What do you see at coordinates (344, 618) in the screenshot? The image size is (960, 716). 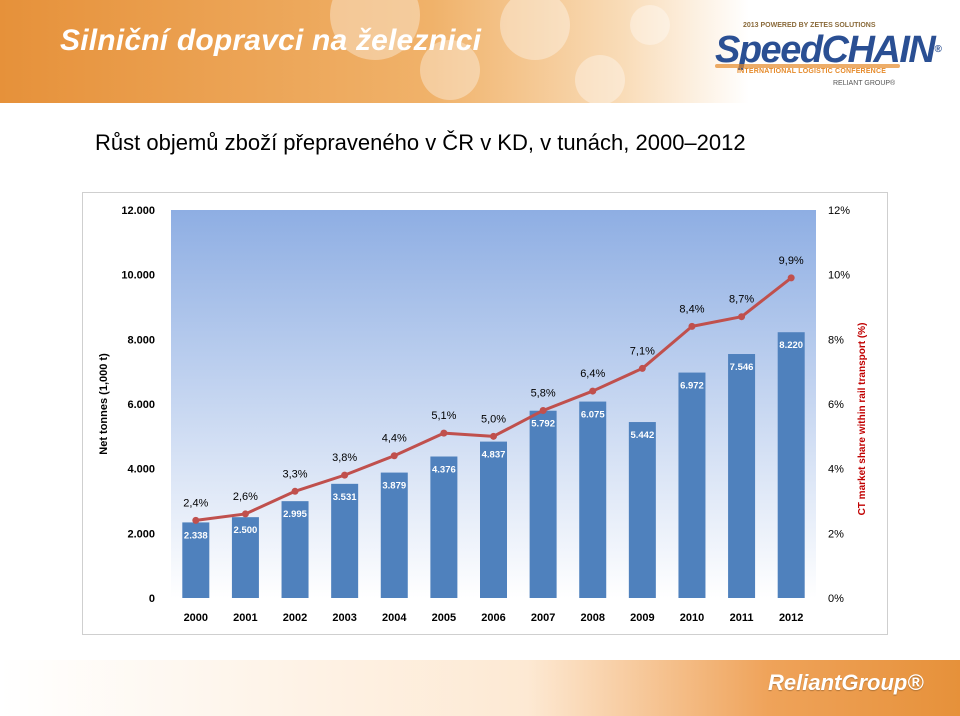 I see `x-tick-label: 2003` at bounding box center [344, 618].